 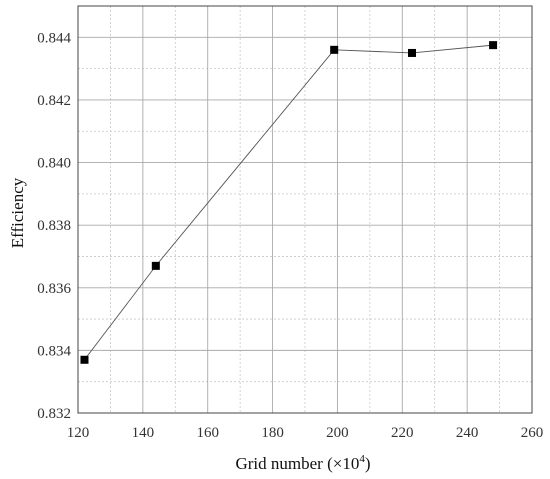 I want to click on x-tick-label: 260, so click(x=532, y=433).